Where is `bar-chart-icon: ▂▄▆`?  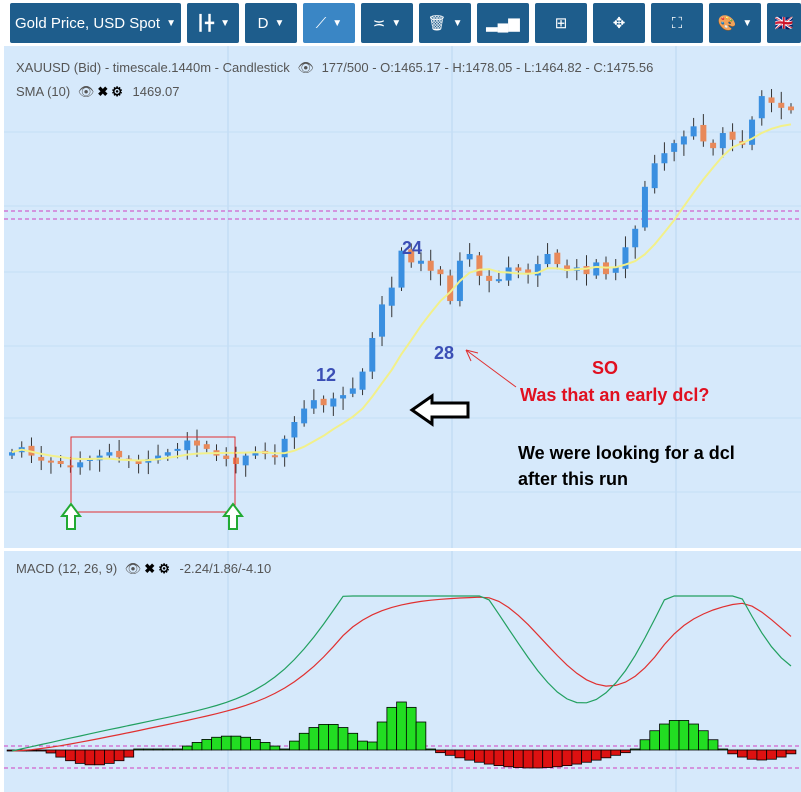 bar-chart-icon: ▂▄▆ is located at coordinates (503, 23).